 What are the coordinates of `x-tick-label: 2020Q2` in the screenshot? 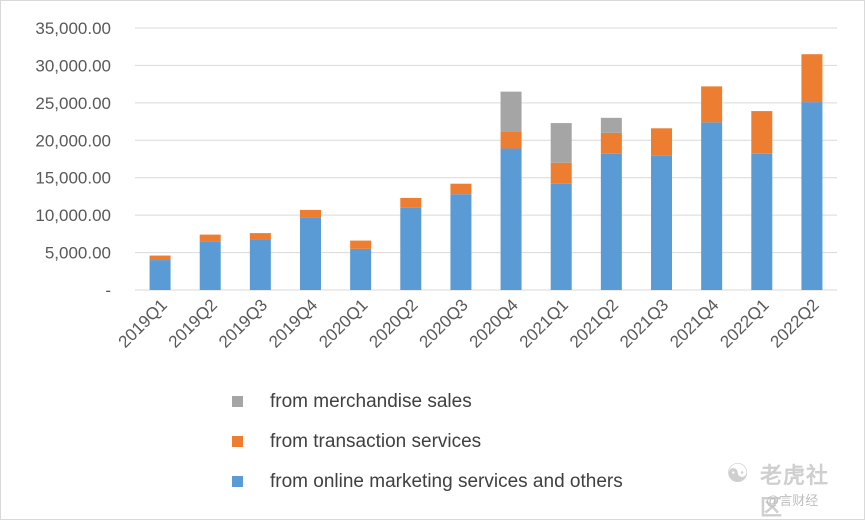 It's located at (393, 323).